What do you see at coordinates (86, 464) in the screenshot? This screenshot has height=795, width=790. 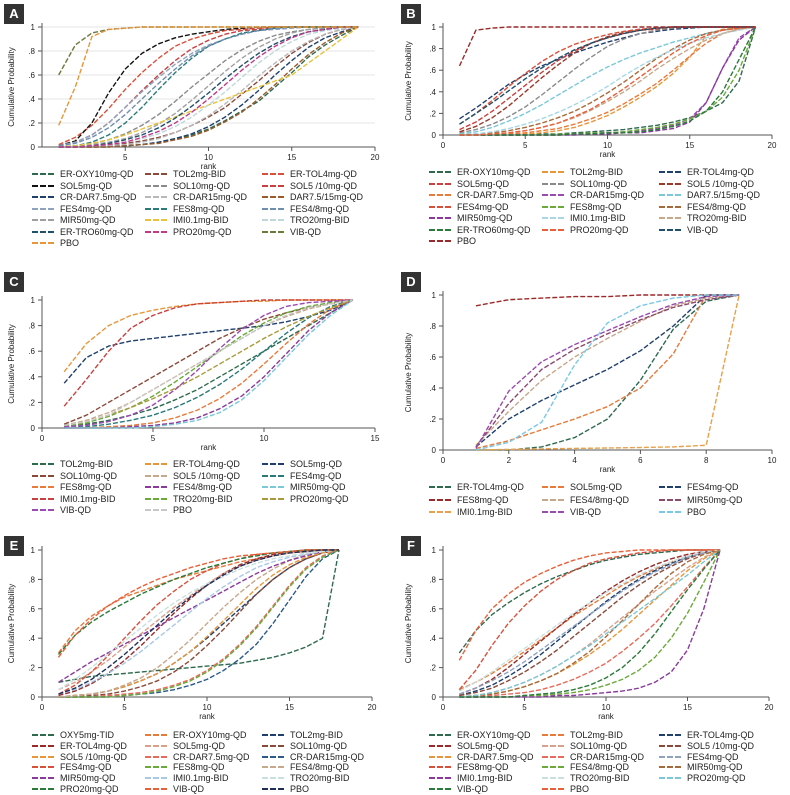 I see `legend-label: TOL2mg-BID` at bounding box center [86, 464].